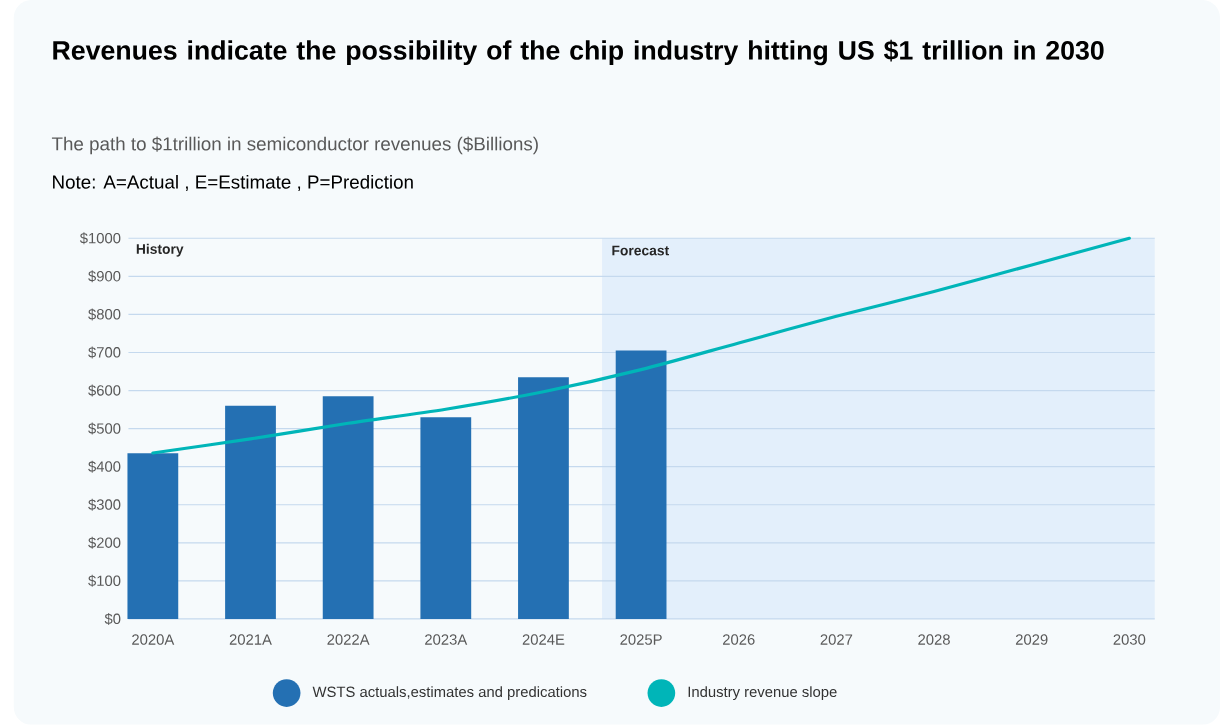 The width and height of the screenshot is (1220, 725). Describe the element at coordinates (153, 639) in the screenshot. I see `x-tick-label: 2020A` at that location.